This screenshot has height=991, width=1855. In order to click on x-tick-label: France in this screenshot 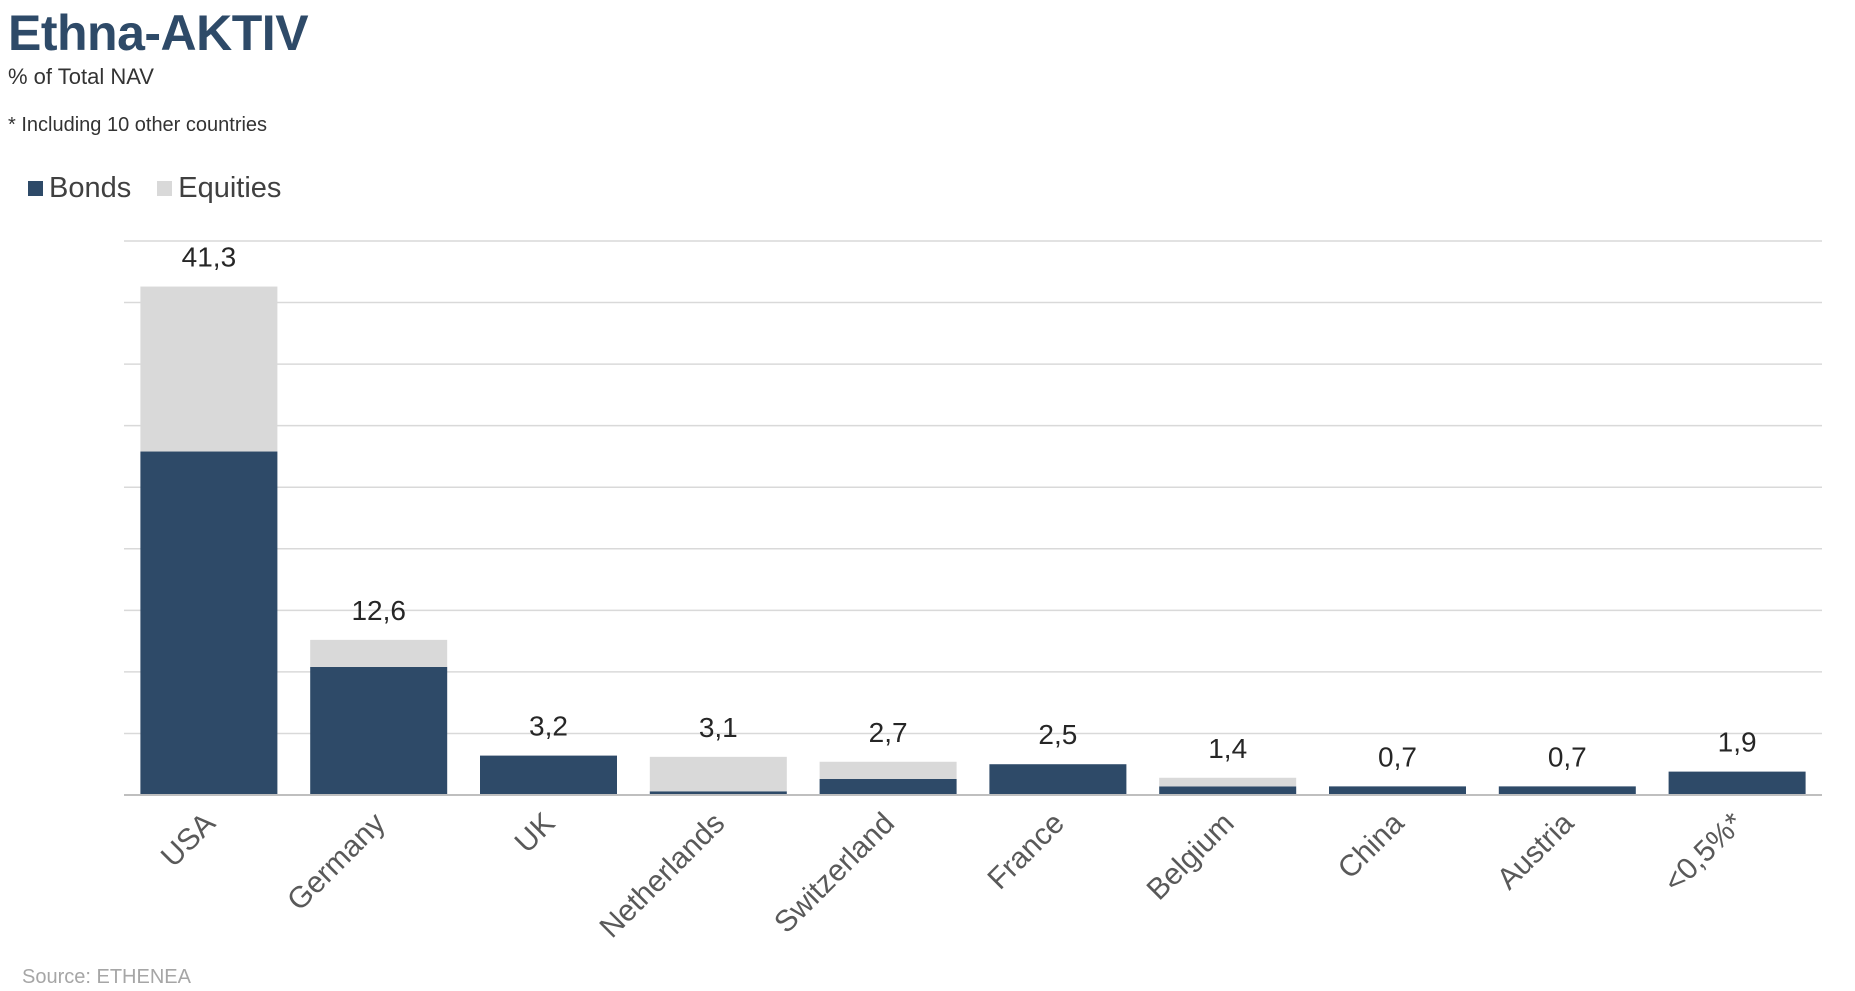, I will do `click(1025, 851)`.